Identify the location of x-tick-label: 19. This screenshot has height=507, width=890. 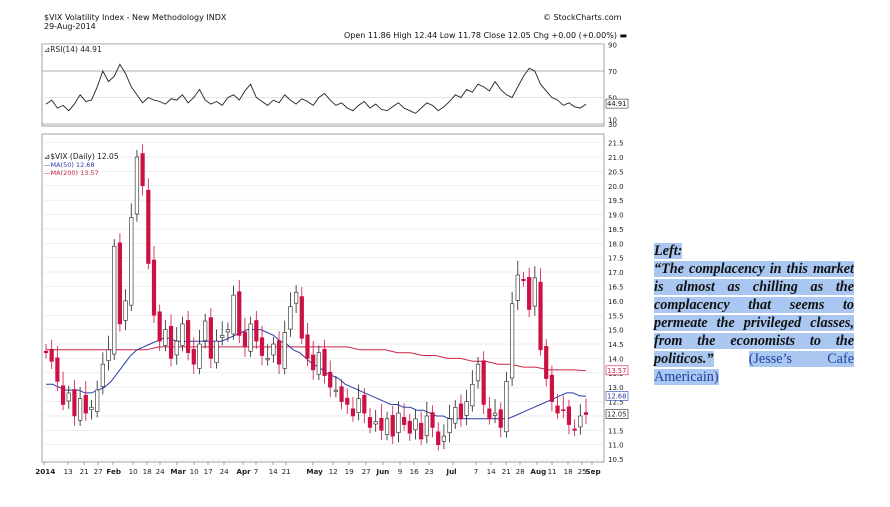
(350, 471).